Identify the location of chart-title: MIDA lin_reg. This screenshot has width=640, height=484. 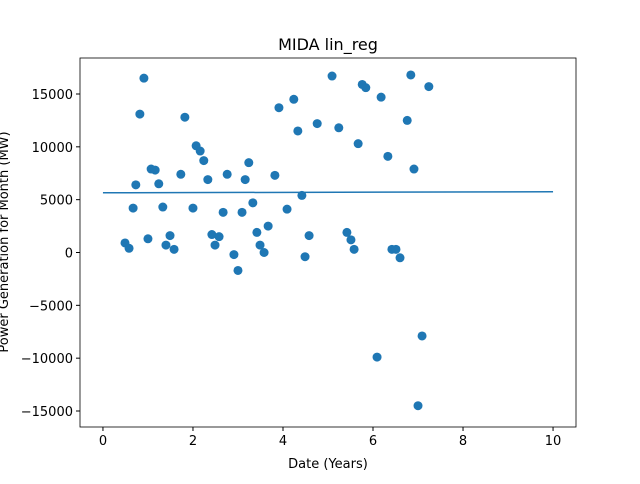
(328, 45).